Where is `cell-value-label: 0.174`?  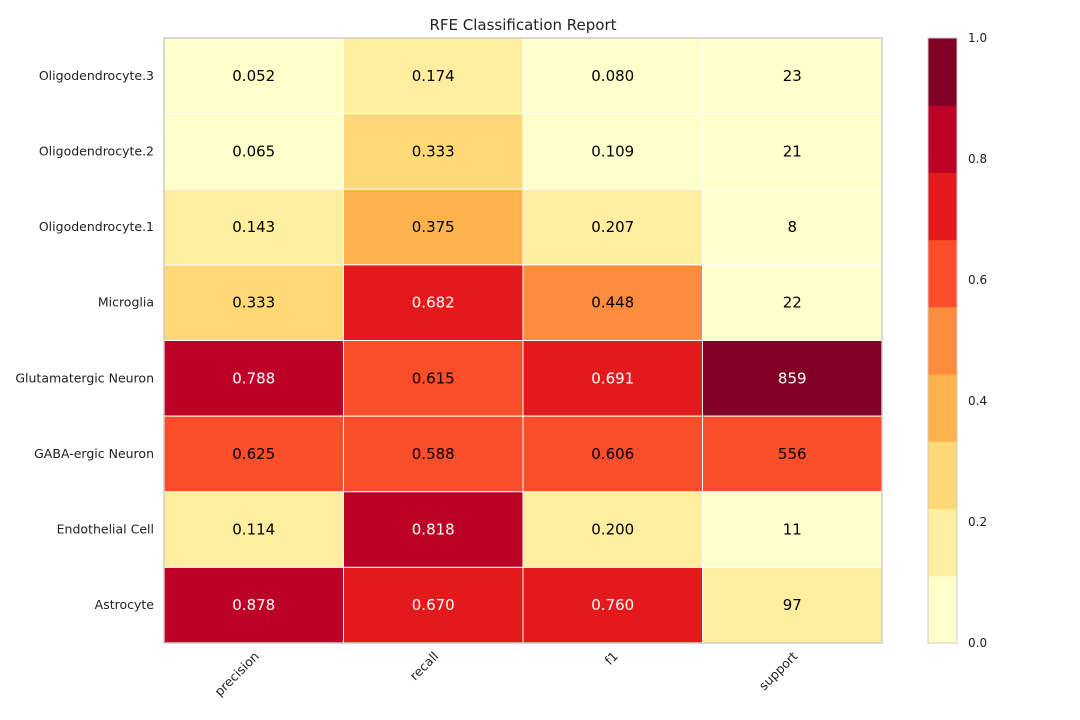
cell-value-label: 0.174 is located at coordinates (433, 76).